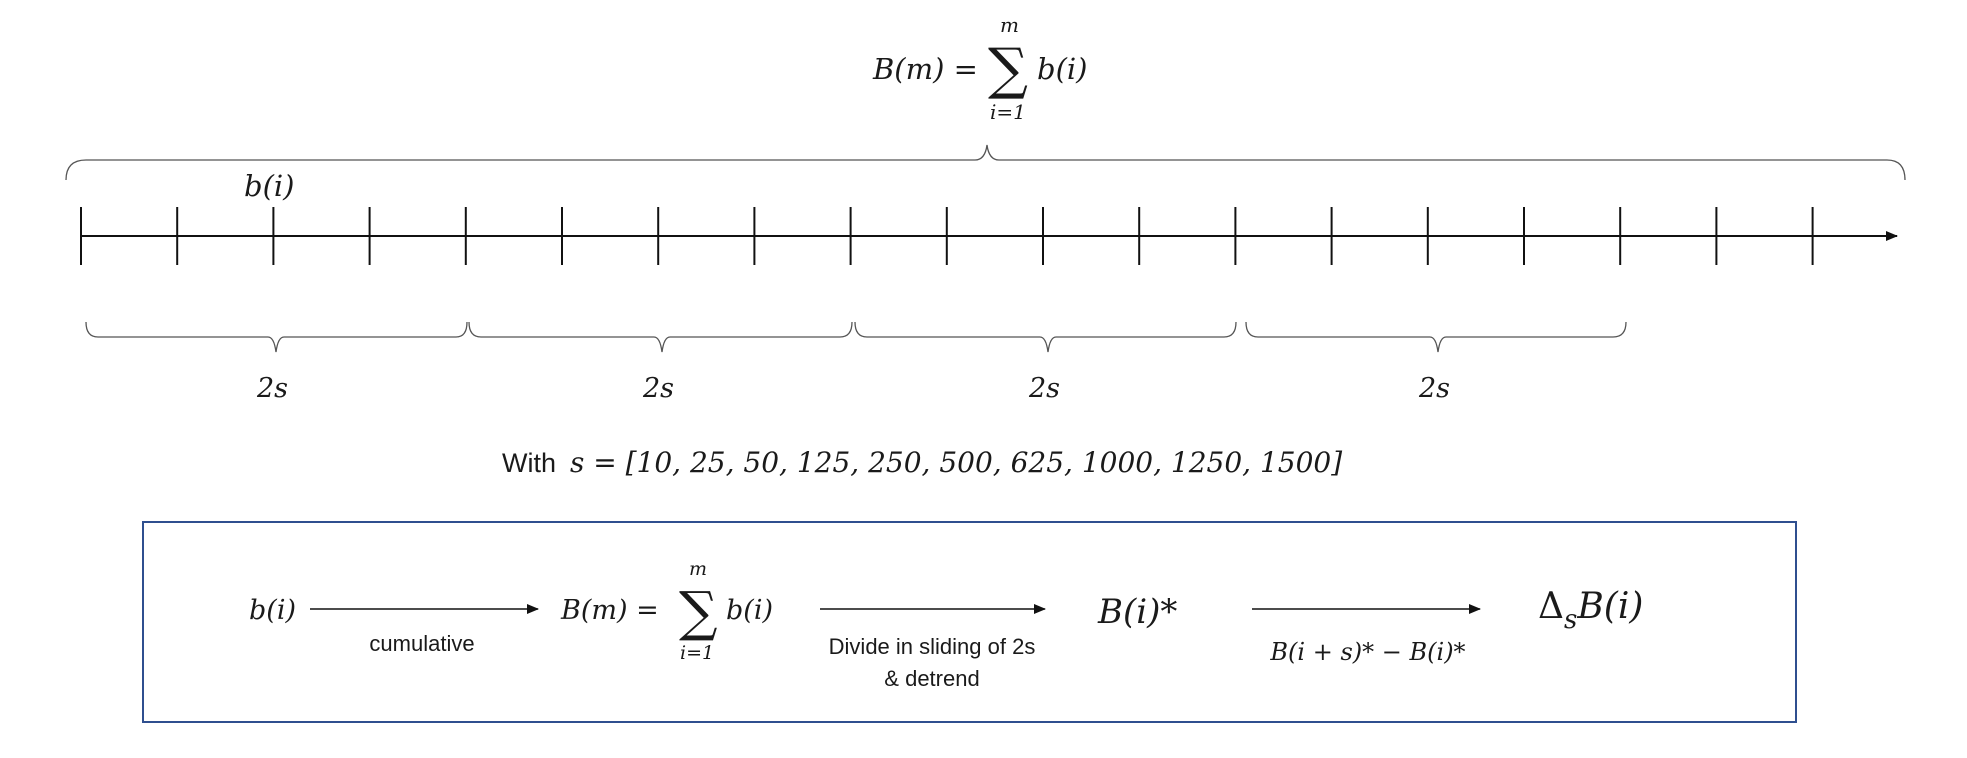  What do you see at coordinates (1062, 69) in the screenshot?
I see `top-formula-summand: b(i)` at bounding box center [1062, 69].